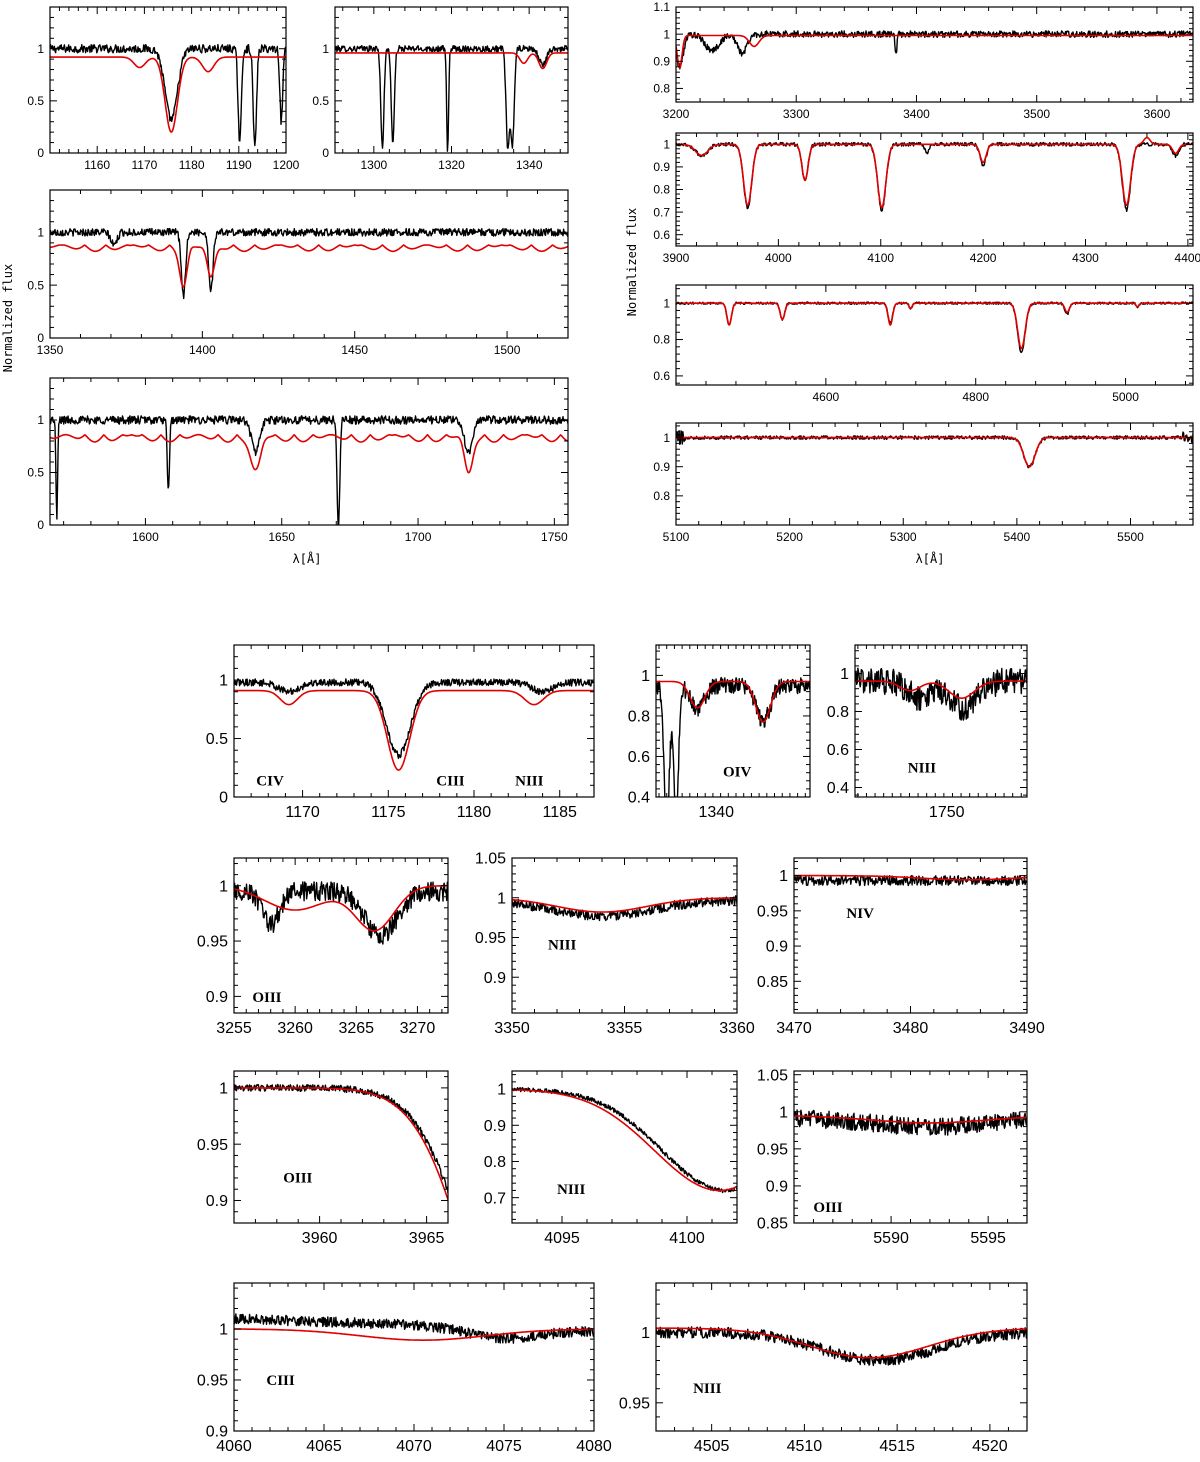 This screenshot has height=1462, width=1200. Describe the element at coordinates (427, 1238) in the screenshot. I see `x-tick-label: 3965` at that location.